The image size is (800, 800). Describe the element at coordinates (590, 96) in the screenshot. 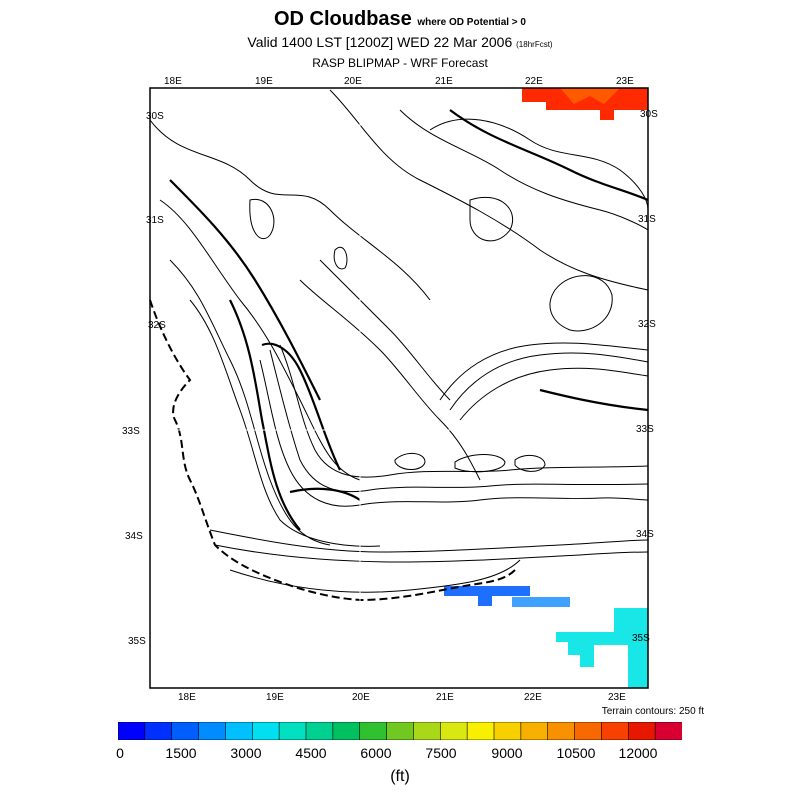

I see `cloudbase-patch-high-core` at that location.